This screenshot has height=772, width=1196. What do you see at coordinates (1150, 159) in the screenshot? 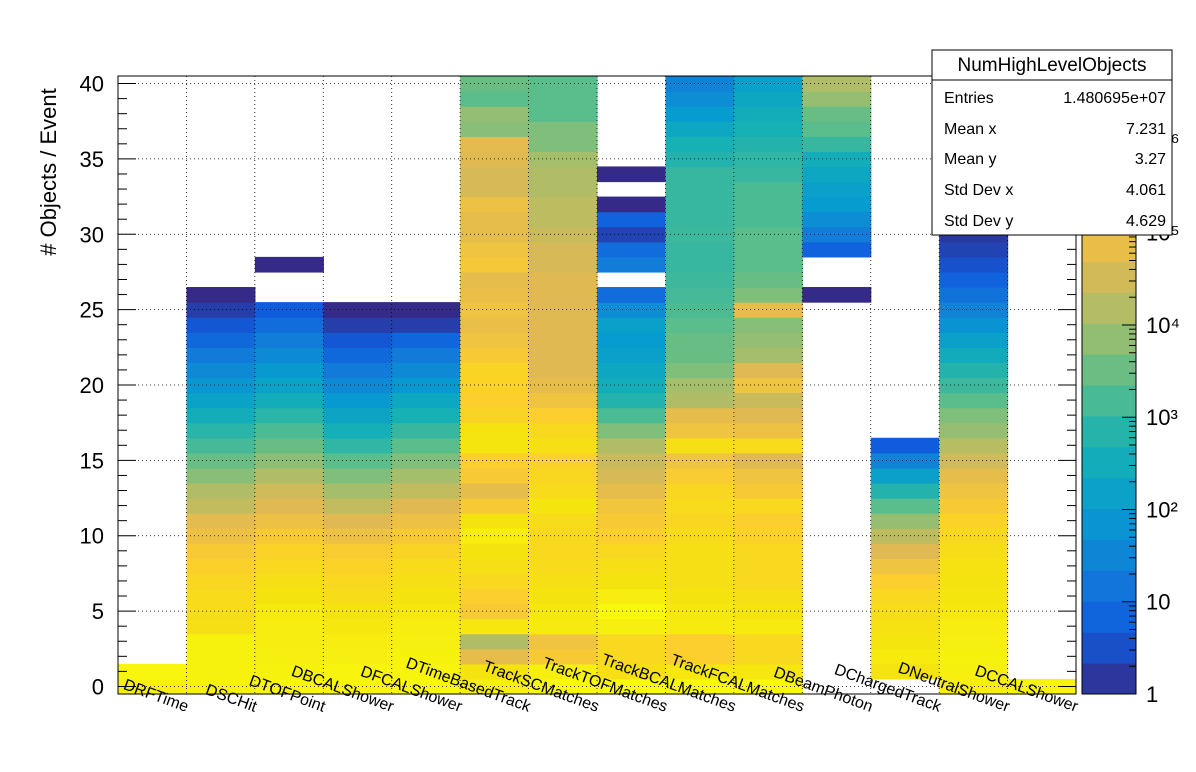
I see `stats-value-mean-y: 3.27` at bounding box center [1150, 159].